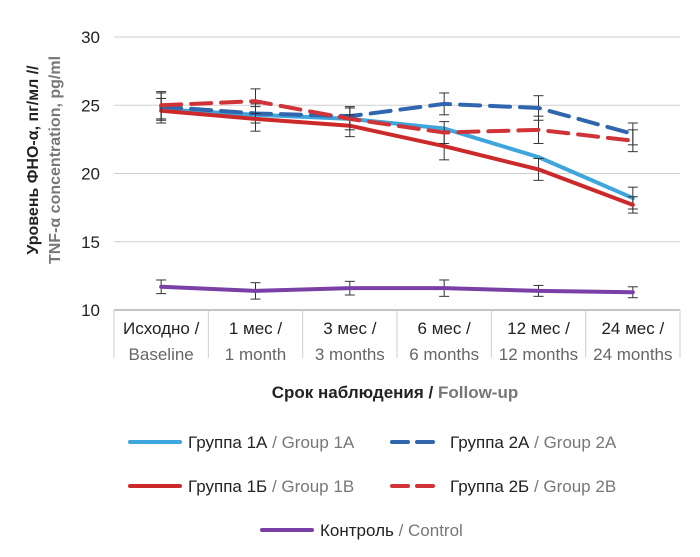 The image size is (700, 557). I want to click on legend-label-ru: Группа 2А, so click(490, 442).